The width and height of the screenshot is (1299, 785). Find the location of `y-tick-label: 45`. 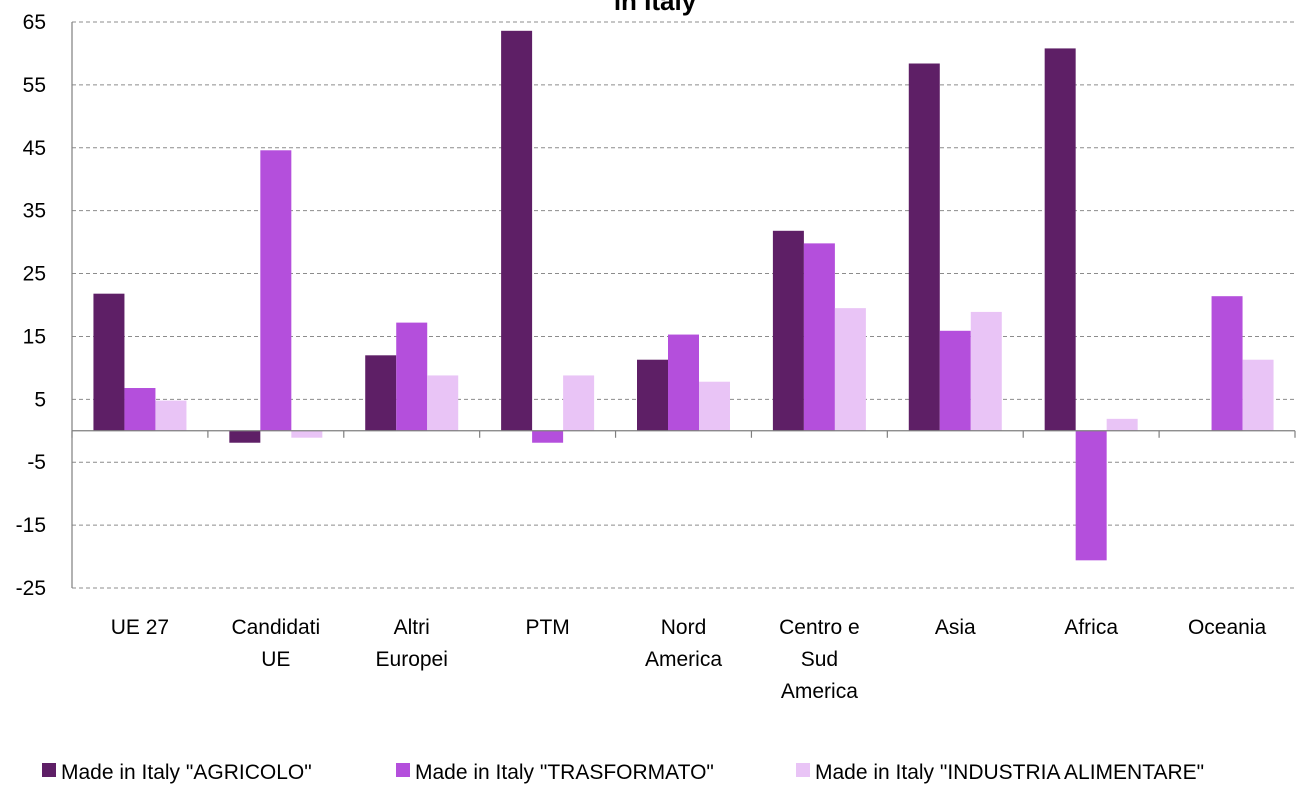

y-tick-label: 45 is located at coordinates (34, 148).